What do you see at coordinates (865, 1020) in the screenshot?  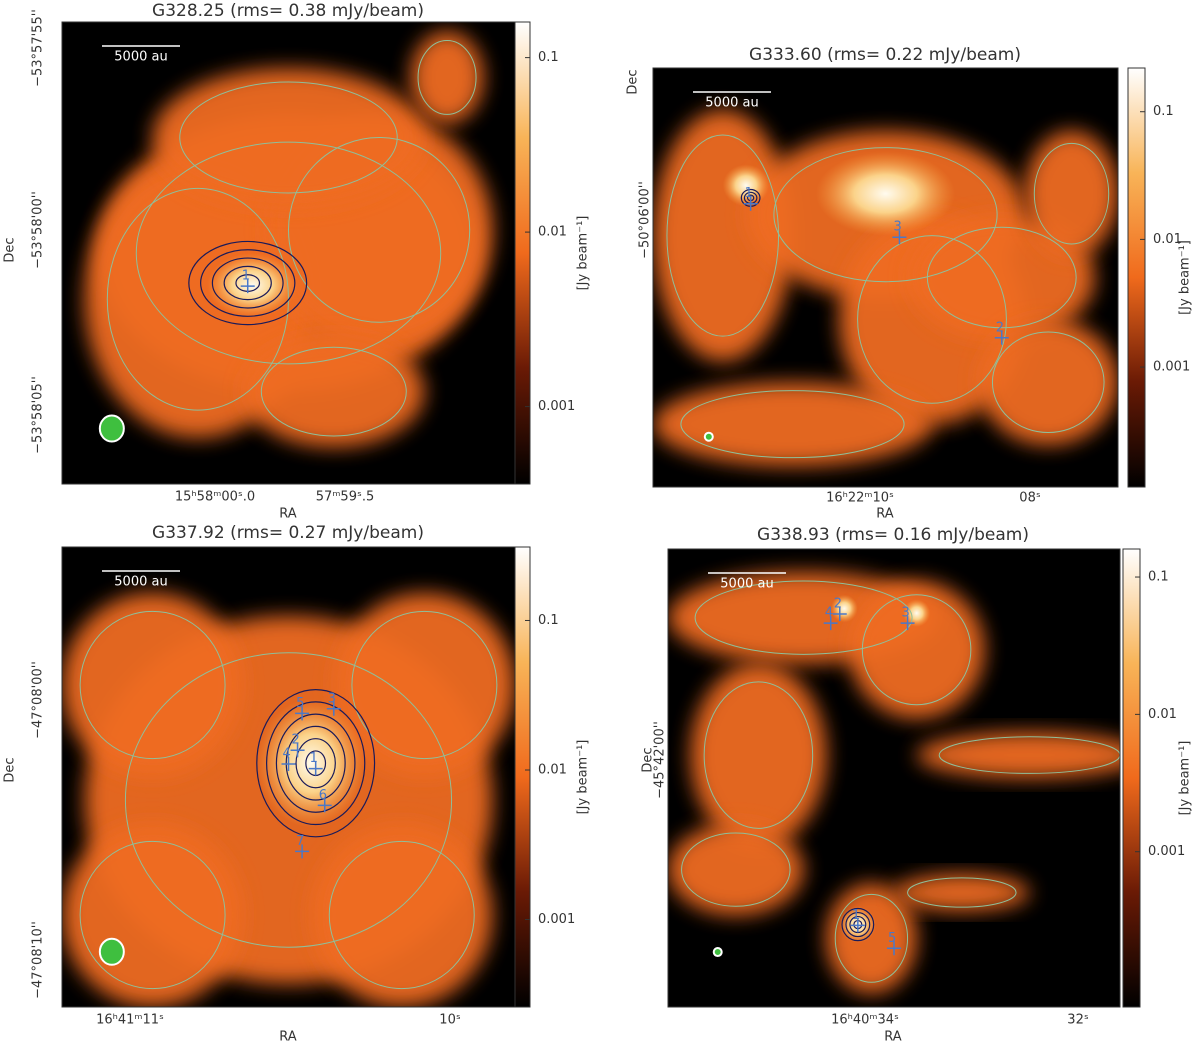 I see `x-tick-label: 16ʰ40ᵐ34ˢ` at bounding box center [865, 1020].